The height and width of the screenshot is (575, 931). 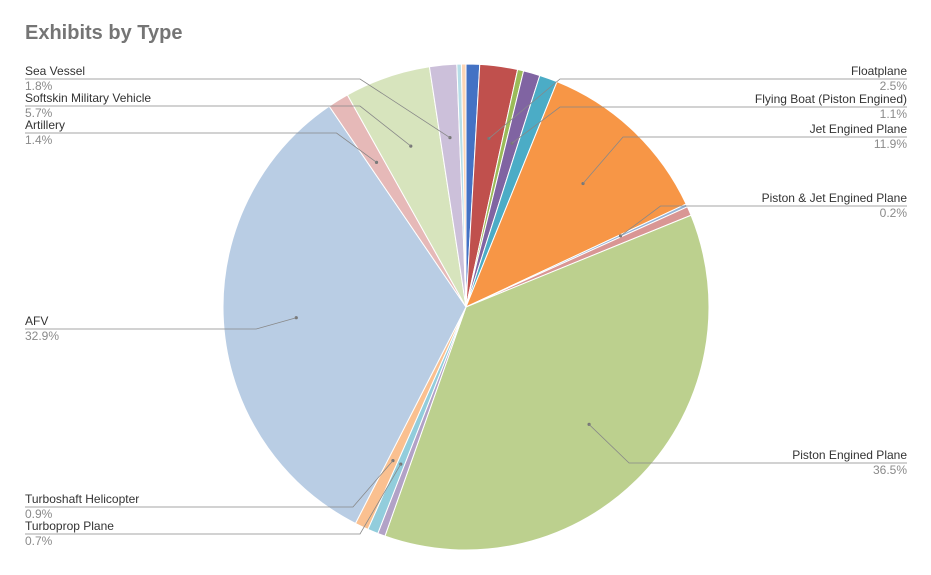 What do you see at coordinates (218, 126) in the screenshot?
I see `leader-line-softskin-military-vehicle` at bounding box center [218, 126].